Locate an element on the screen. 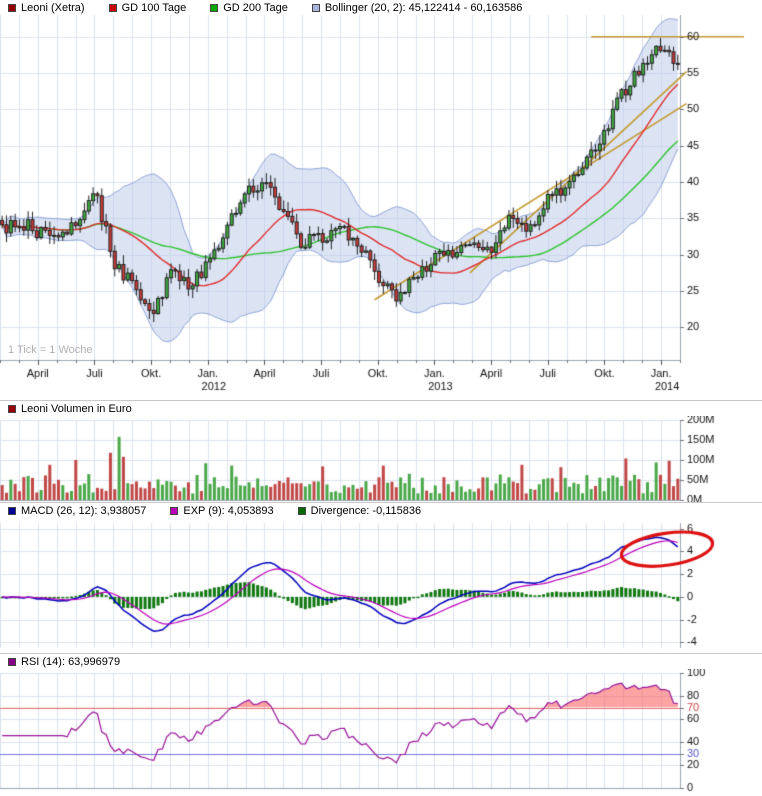 The image size is (762, 796). volume-legend-row: Leoni Volumen in Euro is located at coordinates (381, 408).